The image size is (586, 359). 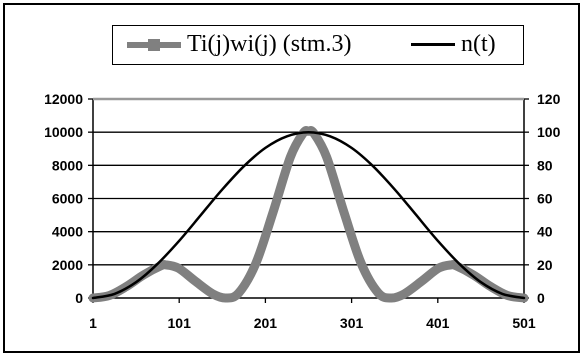 I want to click on y-right-tick-60: 60, so click(x=545, y=199).